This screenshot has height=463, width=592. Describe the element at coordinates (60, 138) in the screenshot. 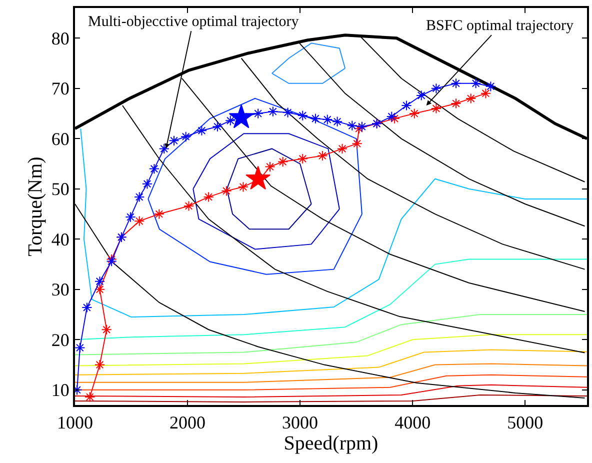

I see `y-tick-label: 60` at that location.